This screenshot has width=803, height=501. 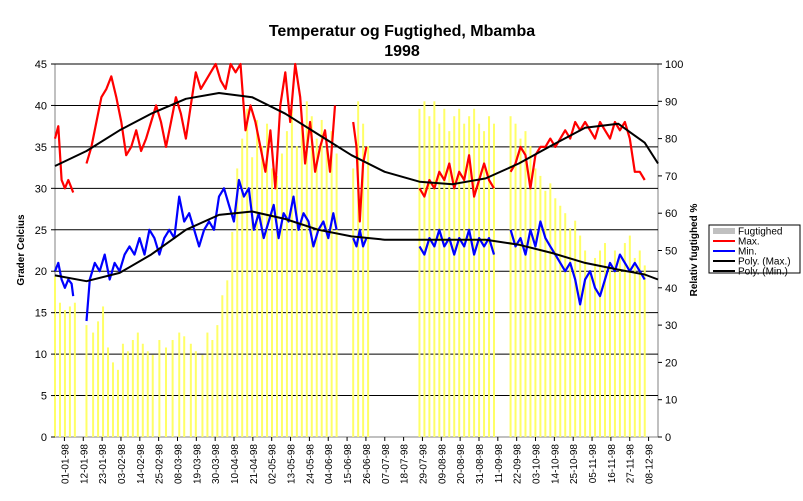 I want to click on x-tick-label: 23-01-98, so click(x=103, y=464).